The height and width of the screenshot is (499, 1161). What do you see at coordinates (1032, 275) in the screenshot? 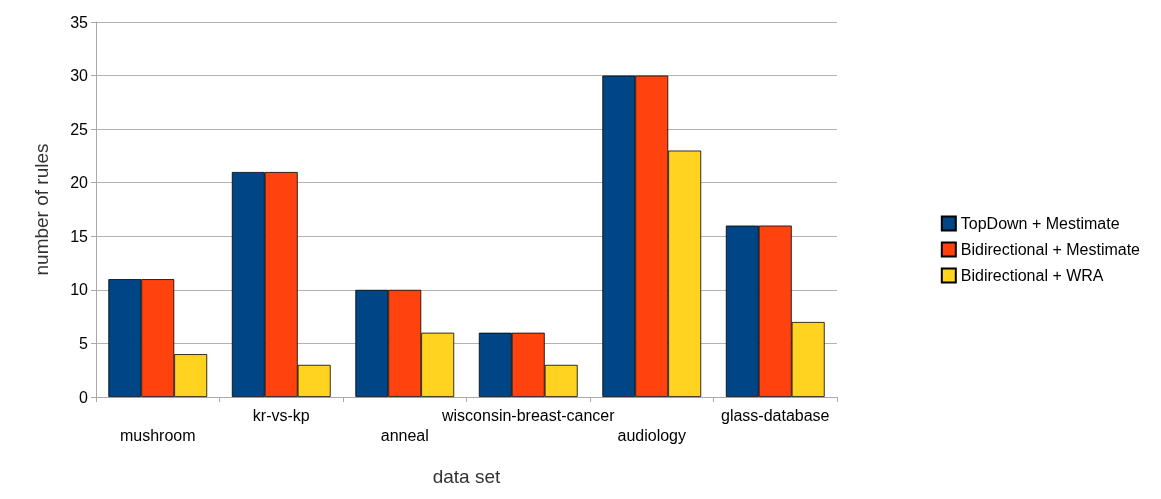
I see `legend-label: Bidirectional + WRA` at bounding box center [1032, 275].